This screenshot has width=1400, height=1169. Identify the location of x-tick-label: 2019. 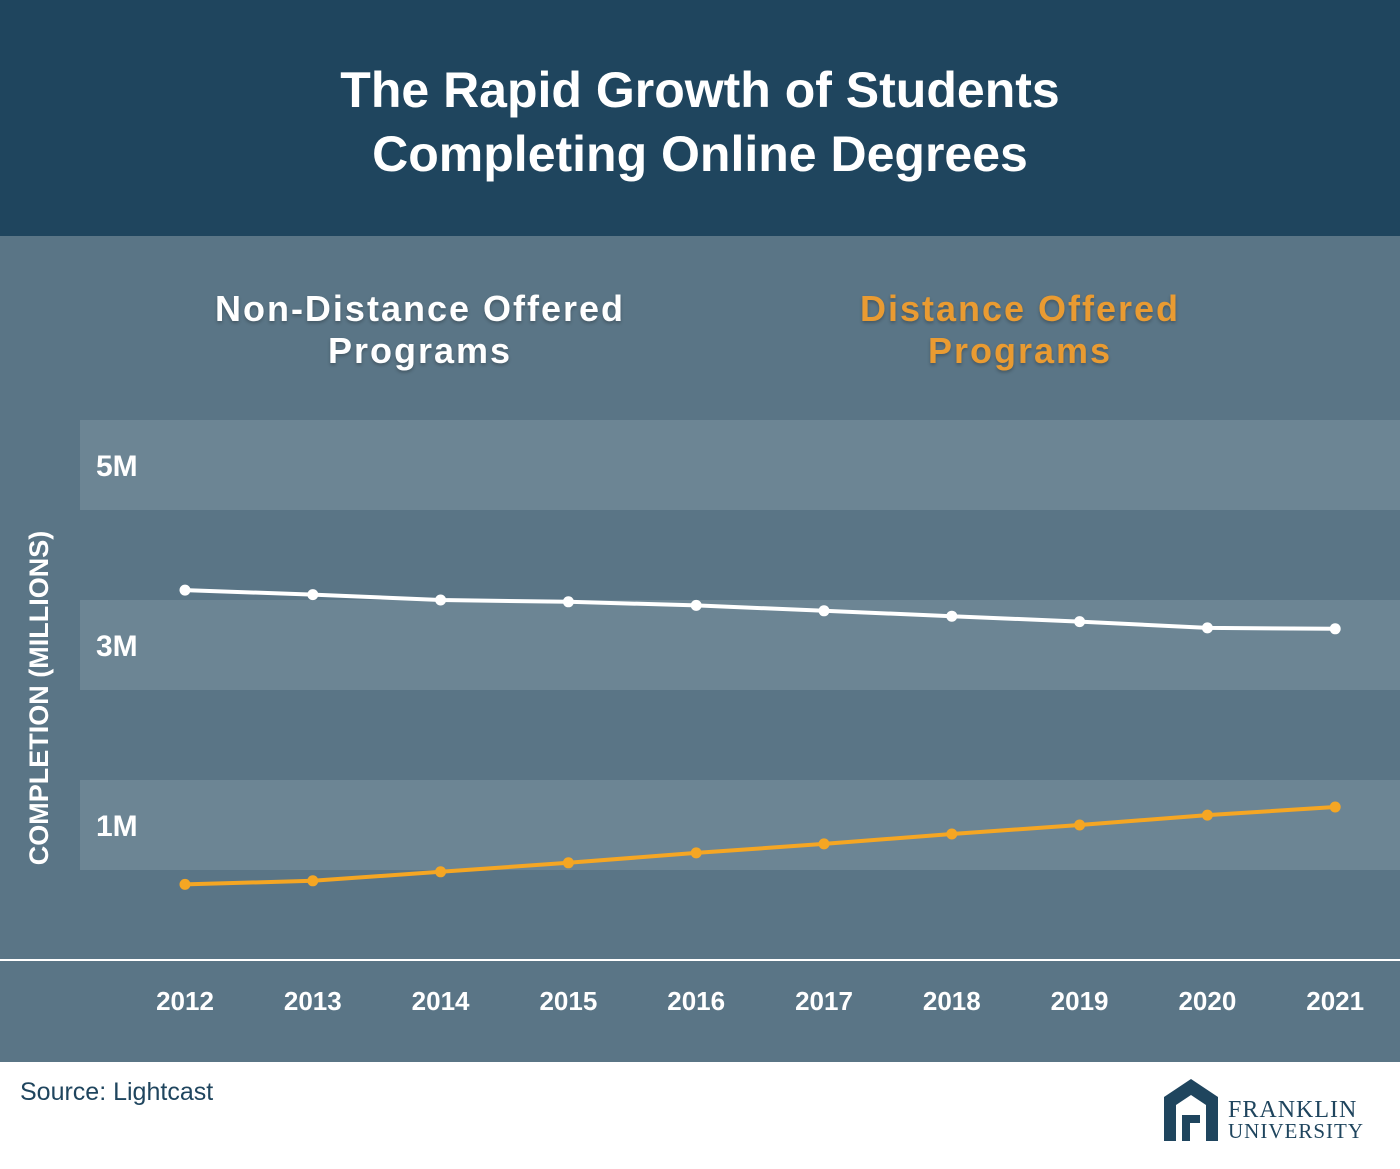
(1080, 1001).